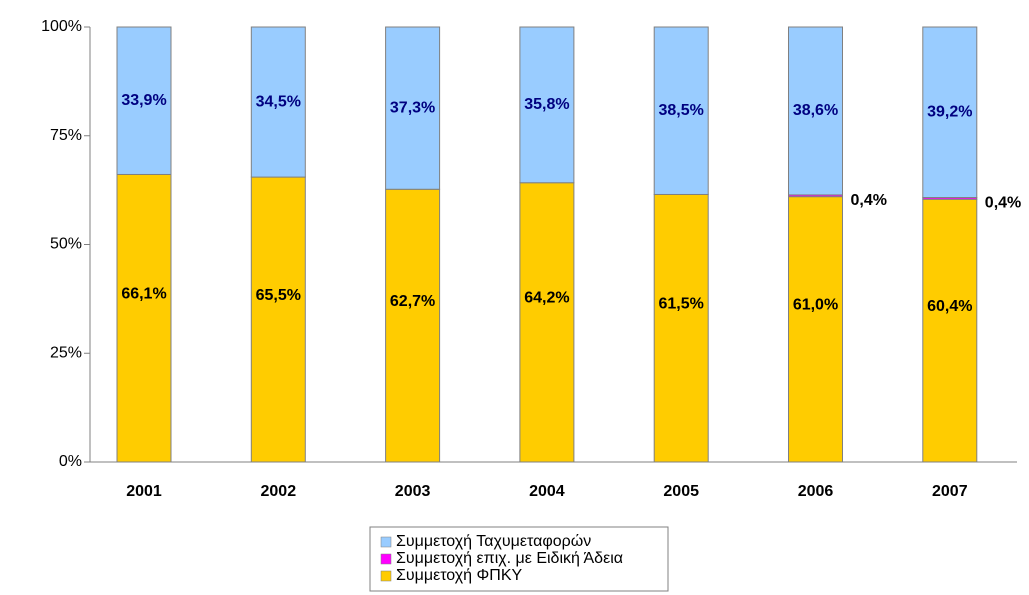 The width and height of the screenshot is (1029, 595). Describe the element at coordinates (279, 491) in the screenshot. I see `x-tick-label: 2002` at that location.